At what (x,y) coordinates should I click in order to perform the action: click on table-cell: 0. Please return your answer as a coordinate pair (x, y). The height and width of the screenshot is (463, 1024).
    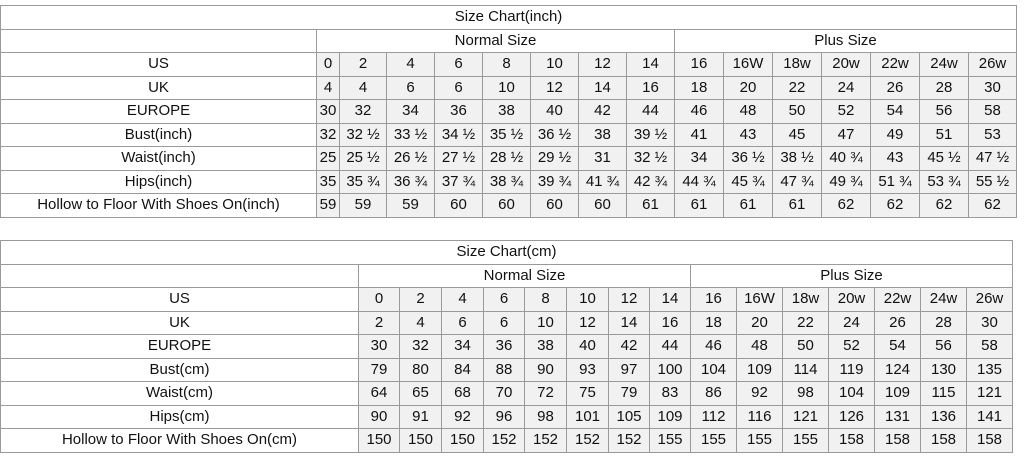
    Looking at the image, I should click on (379, 299).